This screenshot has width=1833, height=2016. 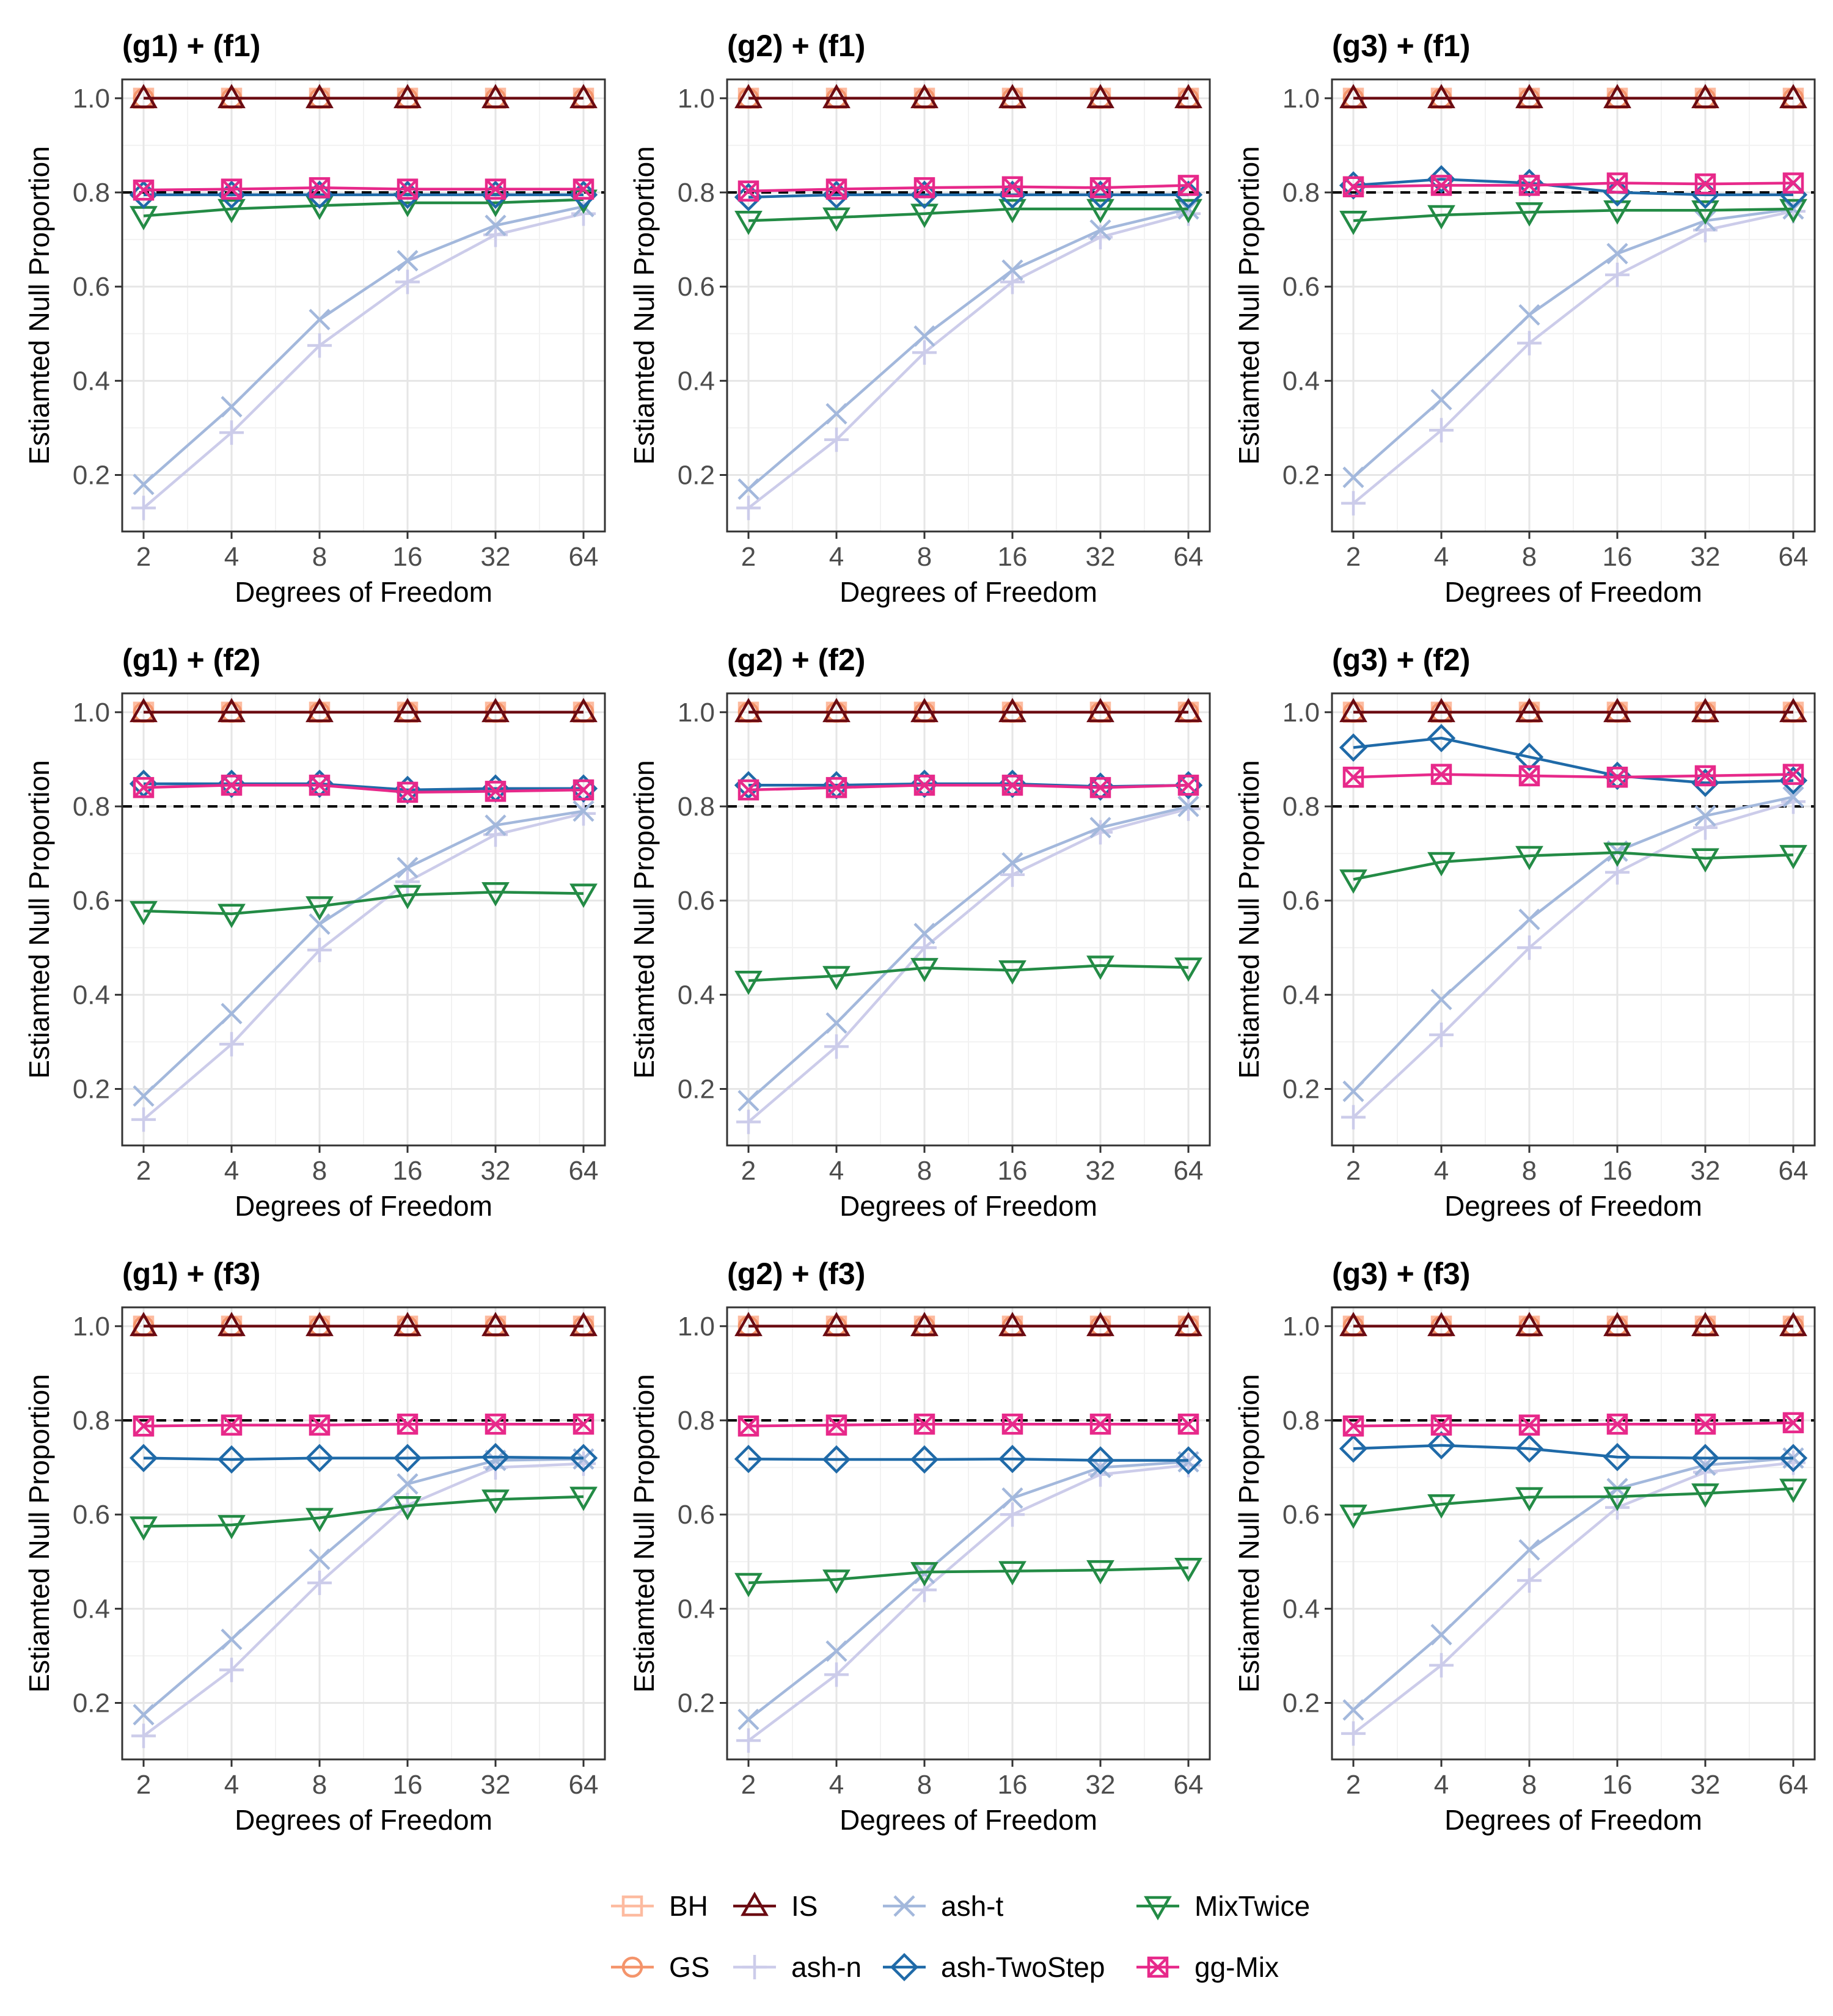 I want to click on legend-item-gg-Mix: gg-Mix, so click(x=1207, y=1967).